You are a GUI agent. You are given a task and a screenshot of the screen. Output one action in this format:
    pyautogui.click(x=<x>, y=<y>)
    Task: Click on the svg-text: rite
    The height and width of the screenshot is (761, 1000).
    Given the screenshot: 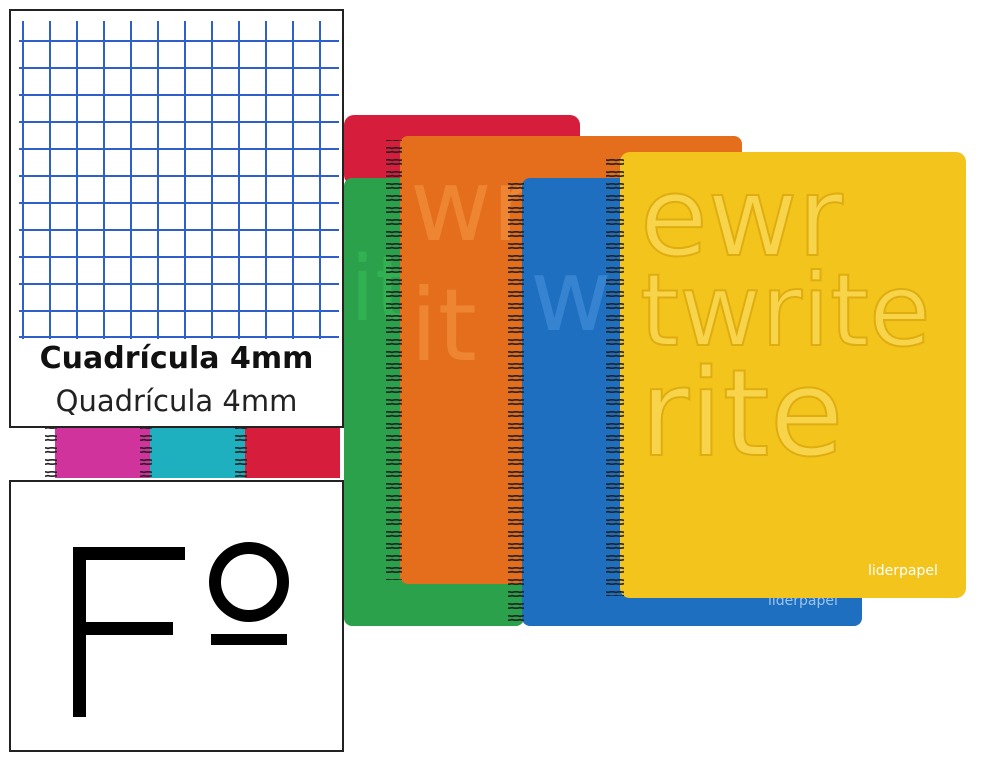 What is the action you would take?
    pyautogui.click(x=742, y=414)
    